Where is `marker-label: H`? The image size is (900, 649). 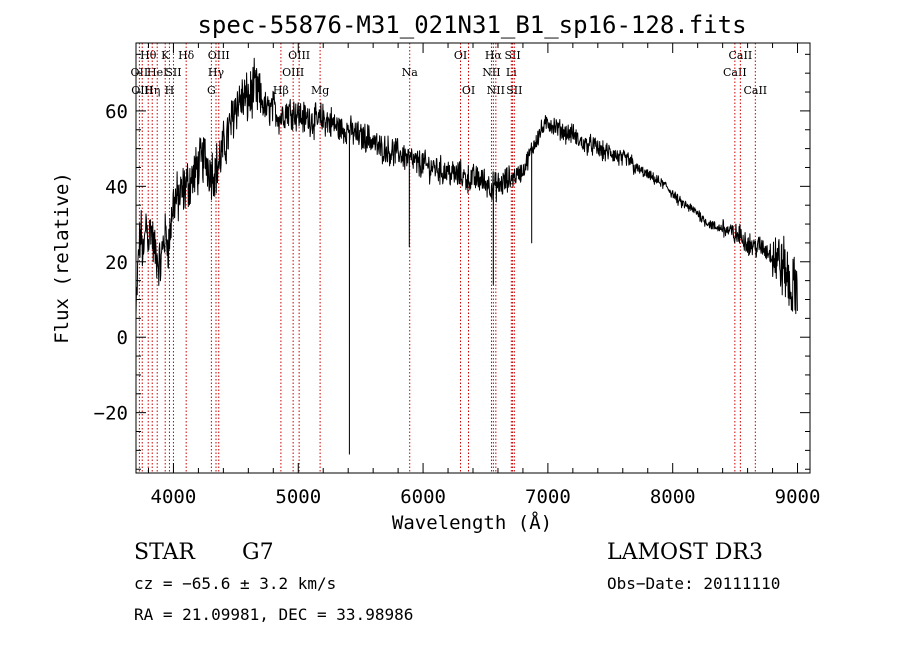
marker-label: H is located at coordinates (170, 90).